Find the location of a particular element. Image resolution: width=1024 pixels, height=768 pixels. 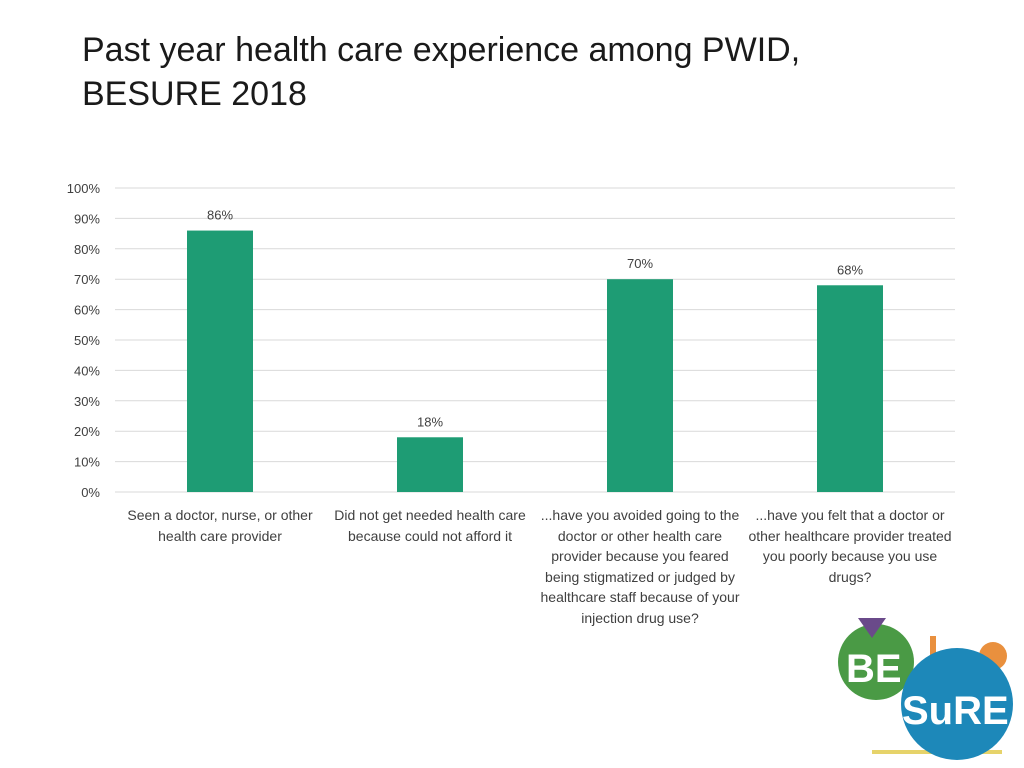

logo-blue-circle is located at coordinates (957, 704).